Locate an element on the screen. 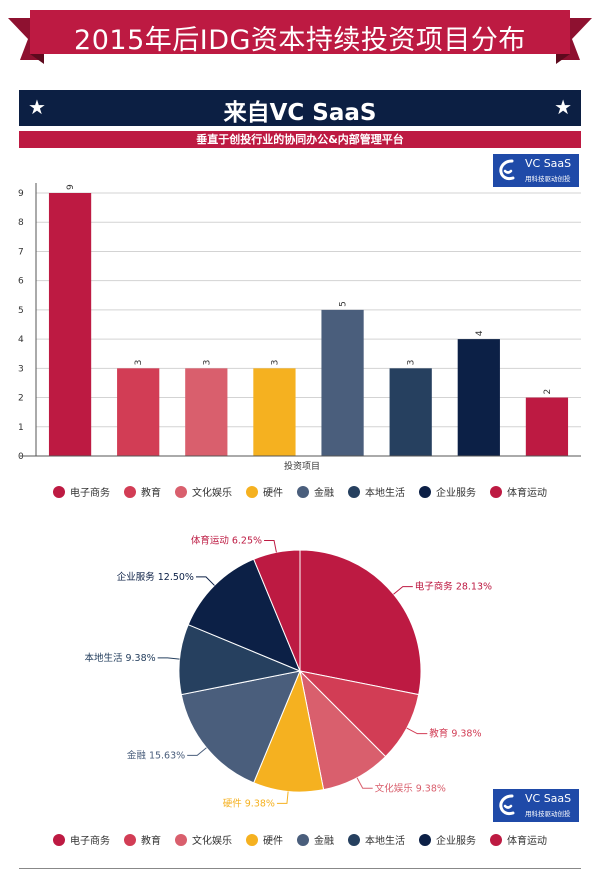 Image resolution: width=600 pixels, height=888 pixels. bar-value-label: 5 is located at coordinates (344, 304).